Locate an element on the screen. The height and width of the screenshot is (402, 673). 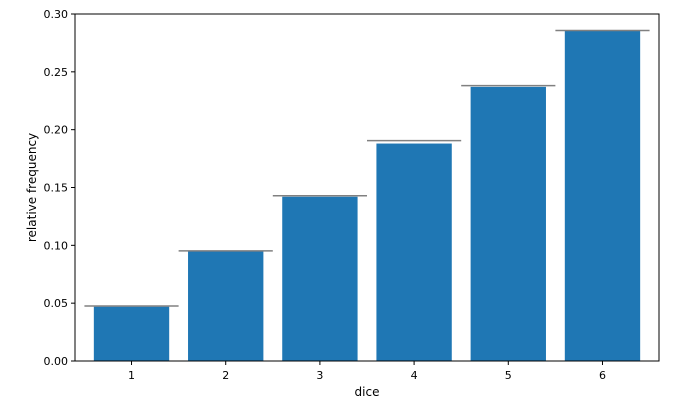
y-tick-label: 0.05 is located at coordinates (56, 303).